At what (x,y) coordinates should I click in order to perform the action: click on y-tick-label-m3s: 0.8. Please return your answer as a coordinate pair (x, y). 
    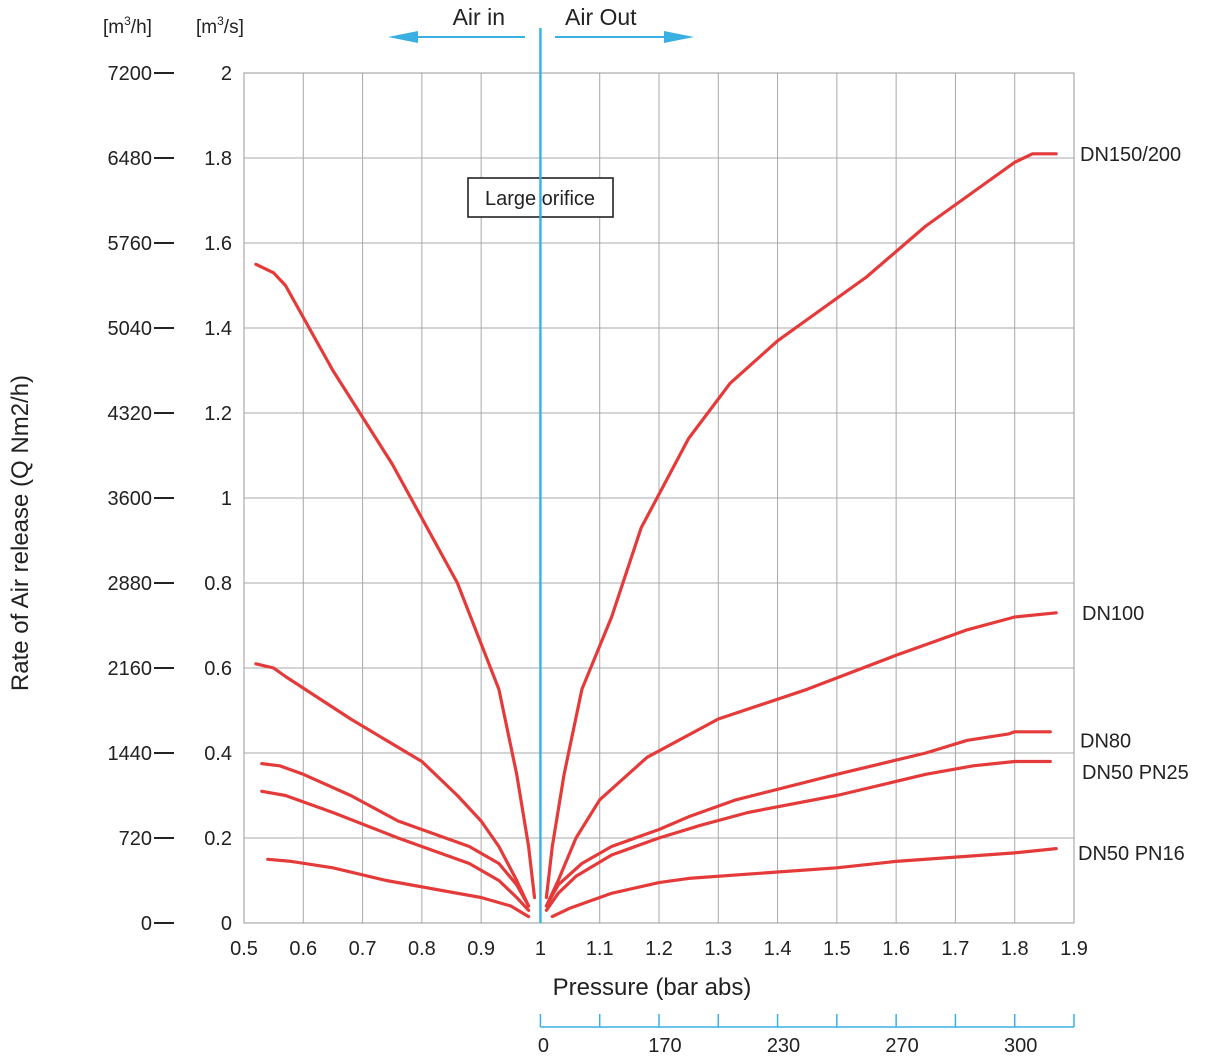
    Looking at the image, I should click on (218, 584).